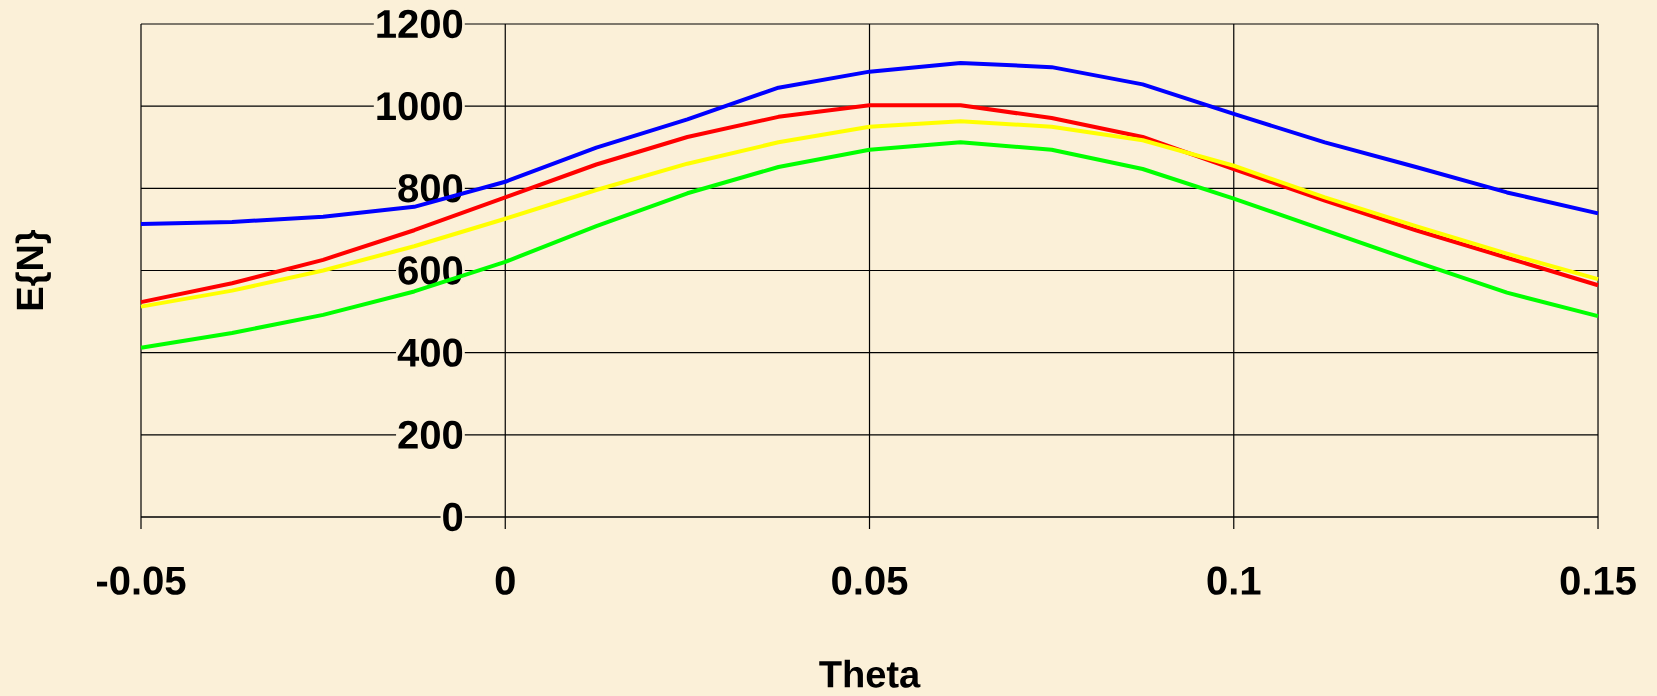 The width and height of the screenshot is (1657, 696). I want to click on x-tick-label: 0, so click(505, 580).